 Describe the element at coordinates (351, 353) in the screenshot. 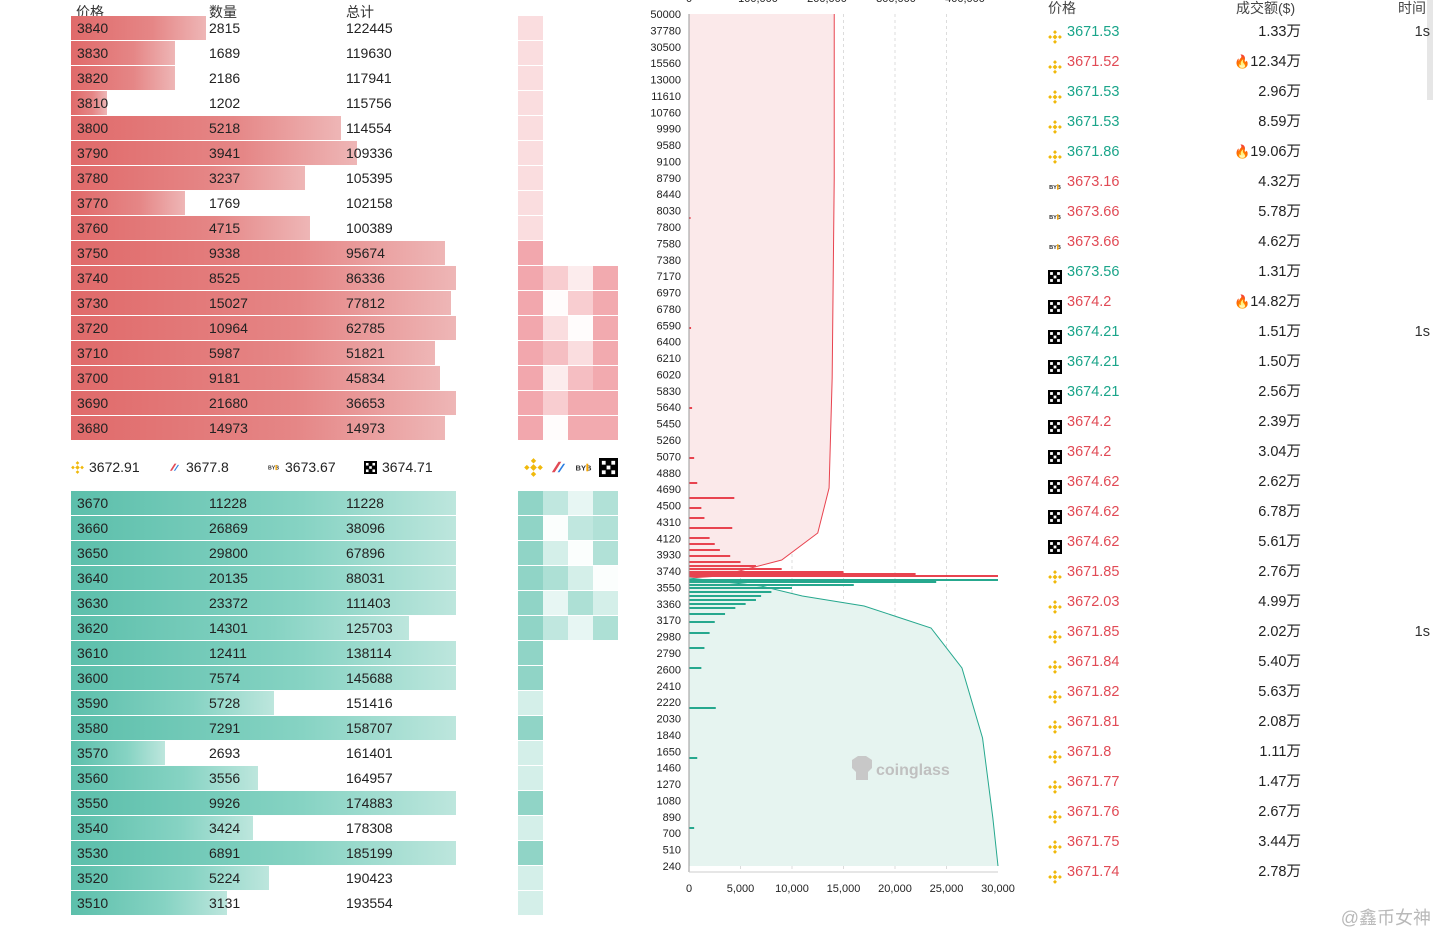

I see `ask-row: 3710 5987 51821` at that location.